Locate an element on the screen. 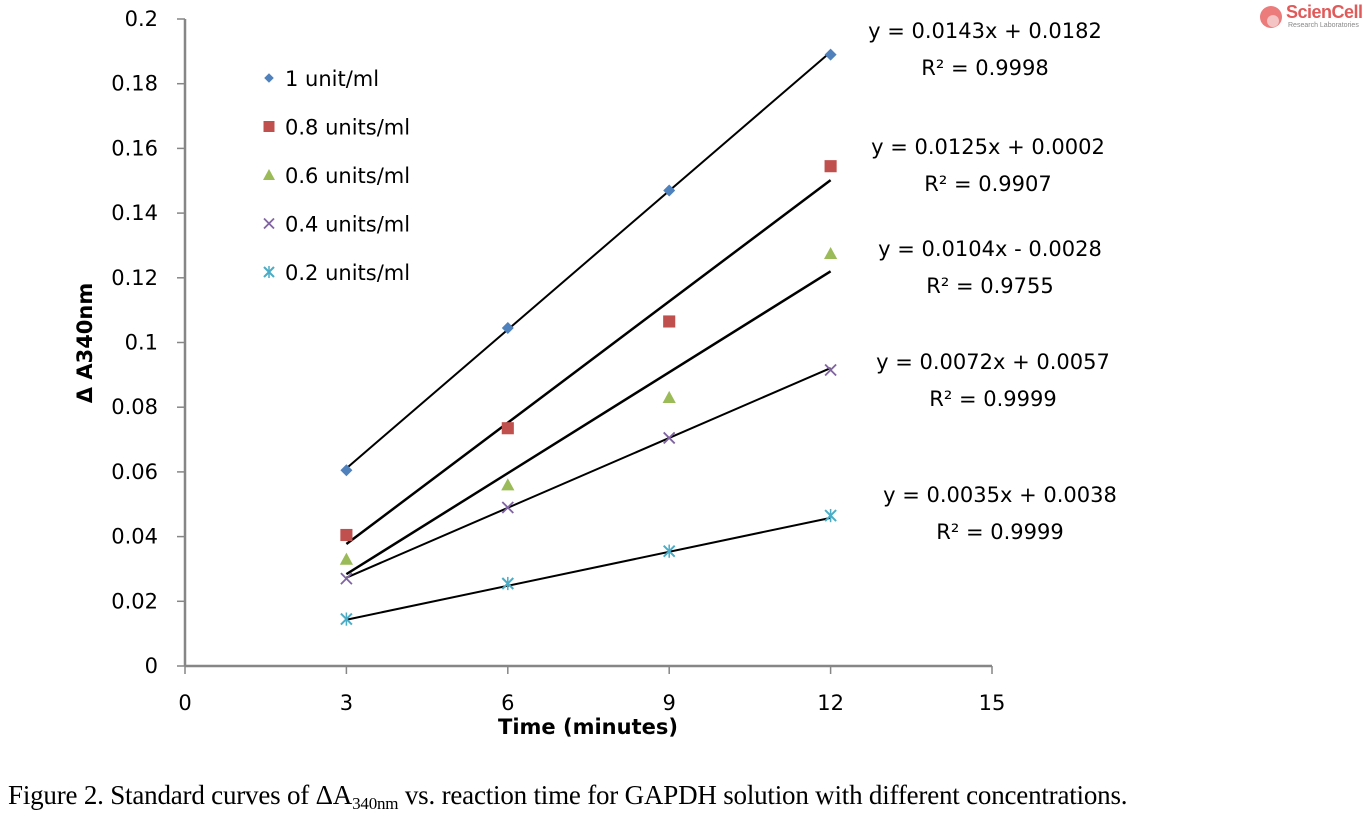 This screenshot has width=1364, height=826. trendline-r2-1: R² = 0.9998 is located at coordinates (984, 68).